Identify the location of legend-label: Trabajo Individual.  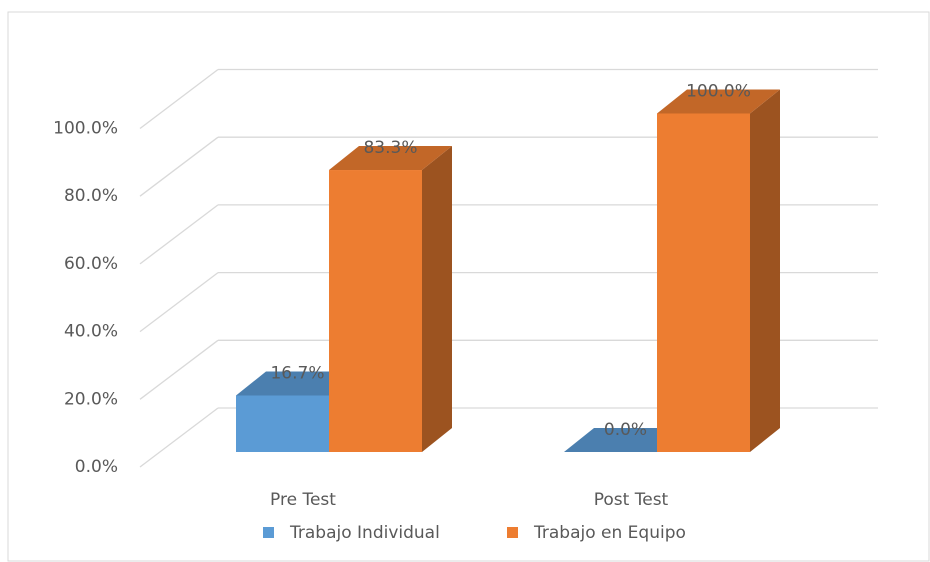
(364, 533).